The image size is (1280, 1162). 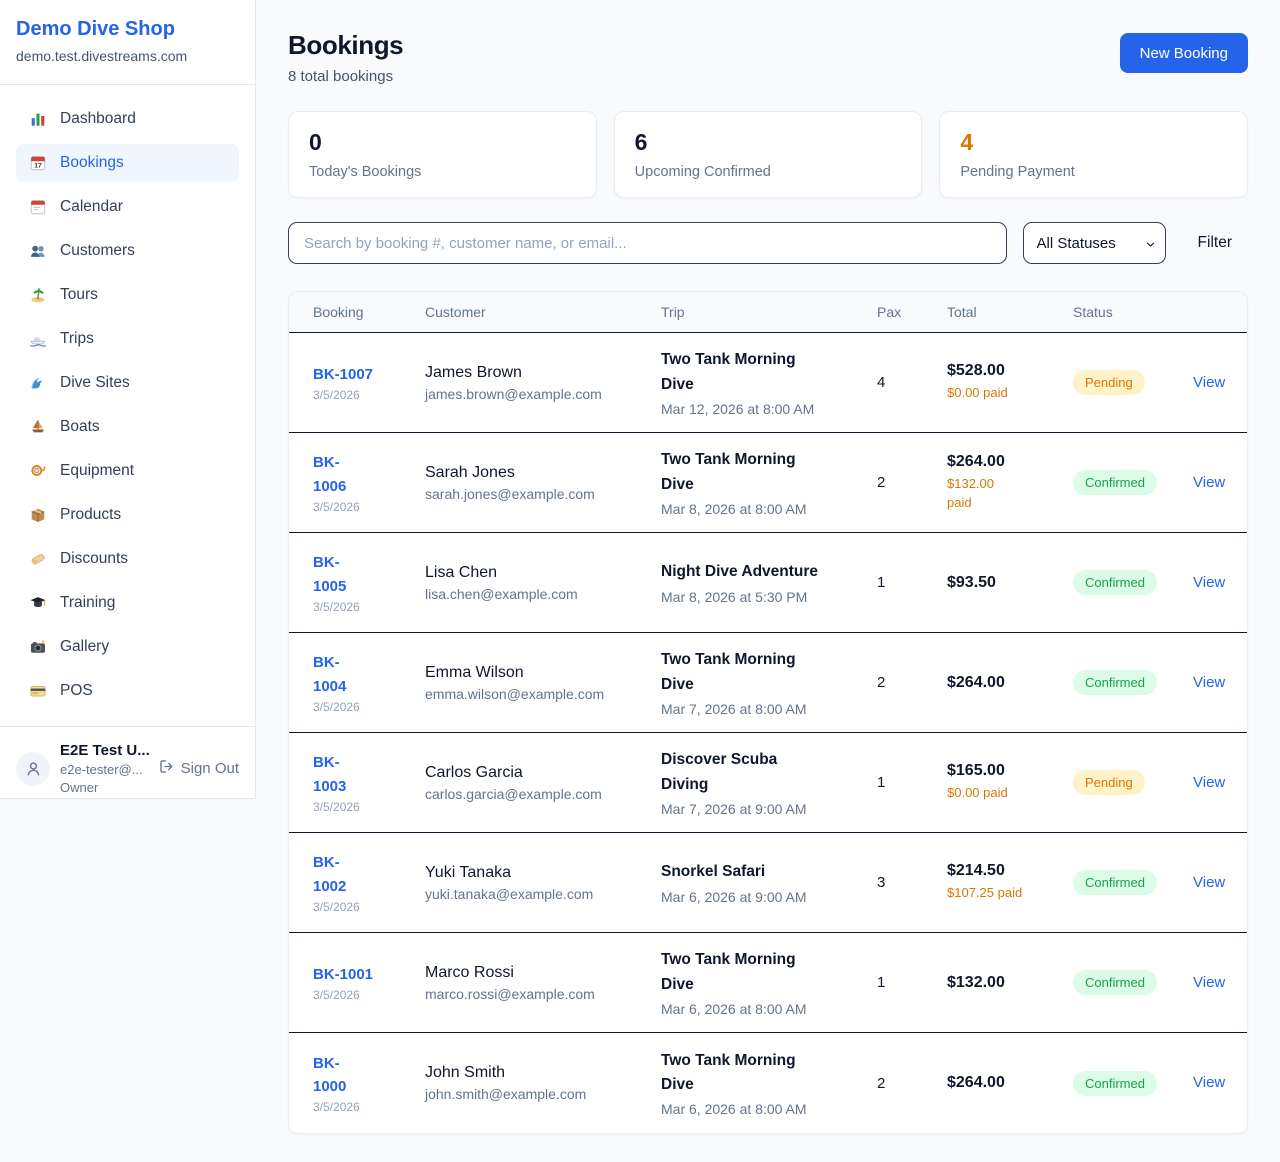 I want to click on customer-cell: Carlos Garcia carlos.garcia@example.com, so click(x=543, y=783).